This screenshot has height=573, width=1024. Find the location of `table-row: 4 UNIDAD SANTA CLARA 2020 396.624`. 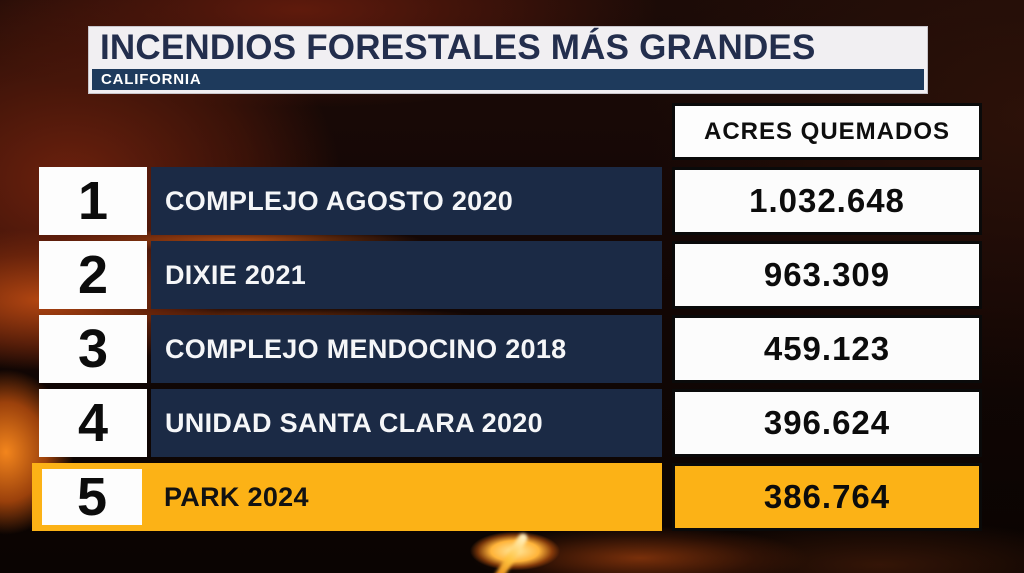

table-row: 4 UNIDAD SANTA CLARA 2020 396.624 is located at coordinates (507, 423).